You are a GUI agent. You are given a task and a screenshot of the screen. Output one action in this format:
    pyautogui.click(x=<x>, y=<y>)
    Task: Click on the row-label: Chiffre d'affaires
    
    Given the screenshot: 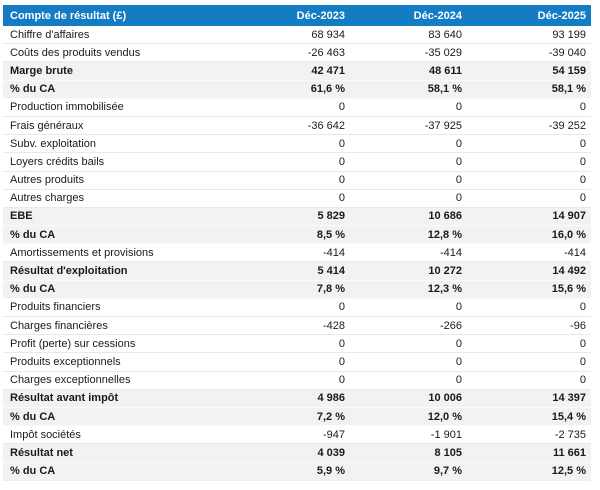 What is the action you would take?
    pyautogui.click(x=116, y=35)
    